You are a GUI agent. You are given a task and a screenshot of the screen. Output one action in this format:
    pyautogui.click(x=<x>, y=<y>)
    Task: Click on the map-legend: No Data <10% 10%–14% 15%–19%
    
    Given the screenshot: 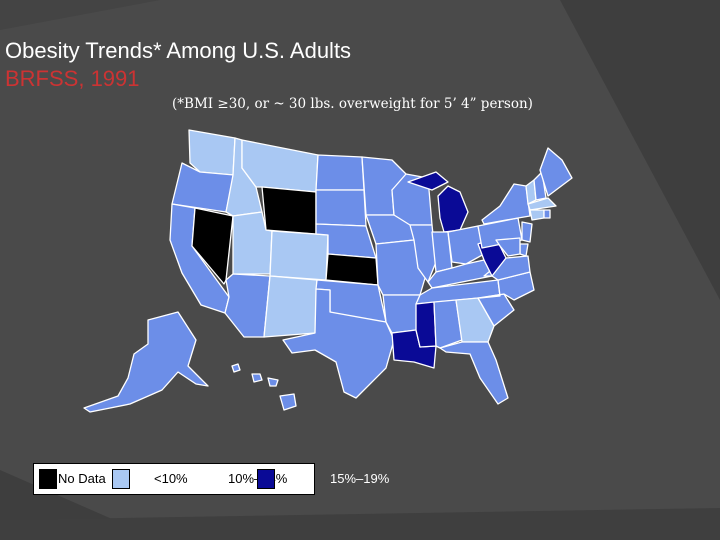 What is the action you would take?
    pyautogui.click(x=211, y=479)
    